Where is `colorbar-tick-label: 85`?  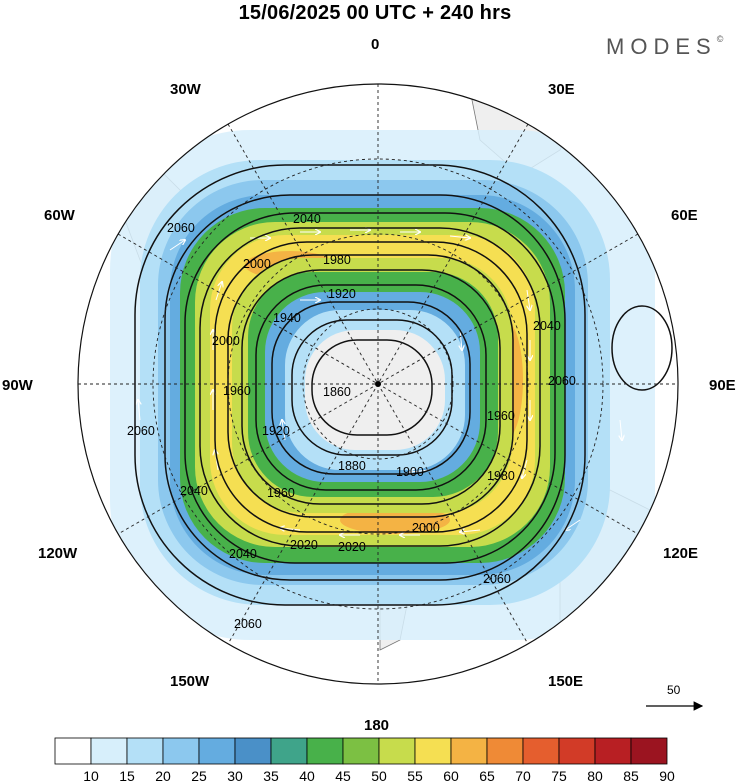 colorbar-tick-label: 85 is located at coordinates (631, 775).